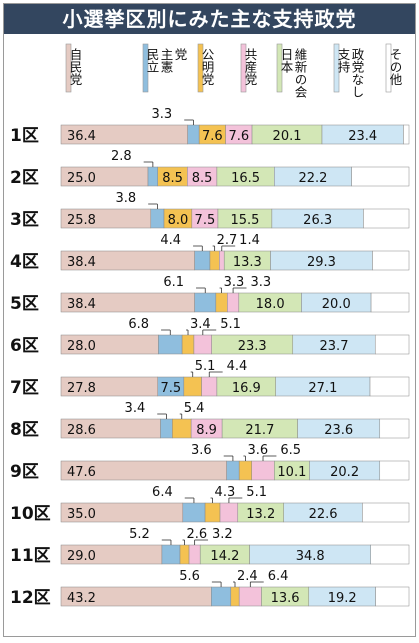  I want to click on legend-label-5-1: 政党なし, so click(357, 73).